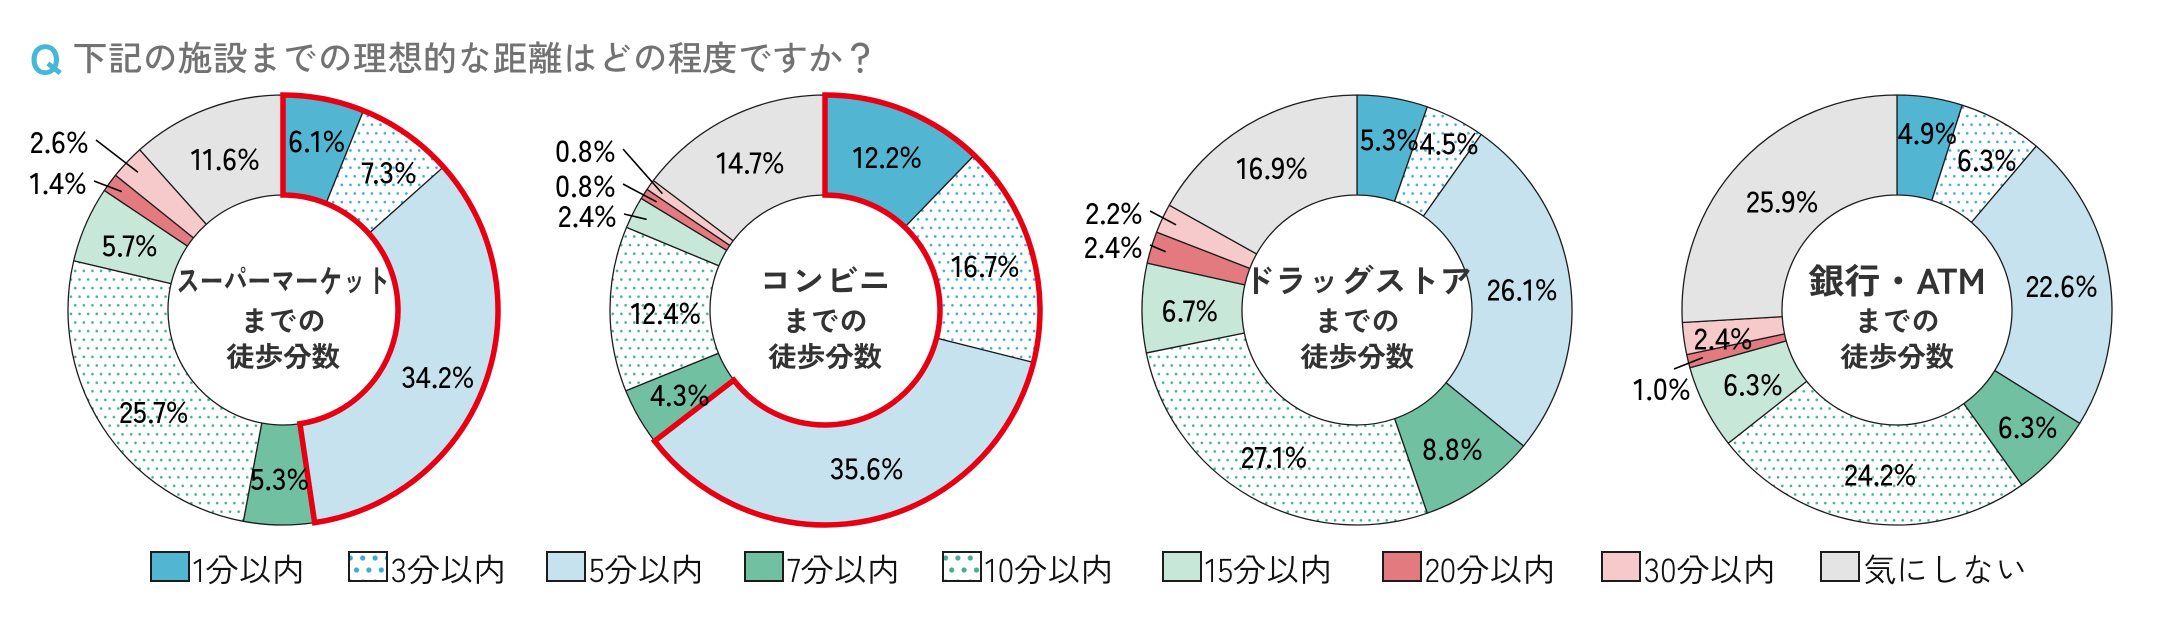 This screenshot has width=2167, height=625. I want to click on legend-item-no-preference: 気にしない, so click(1924, 568).